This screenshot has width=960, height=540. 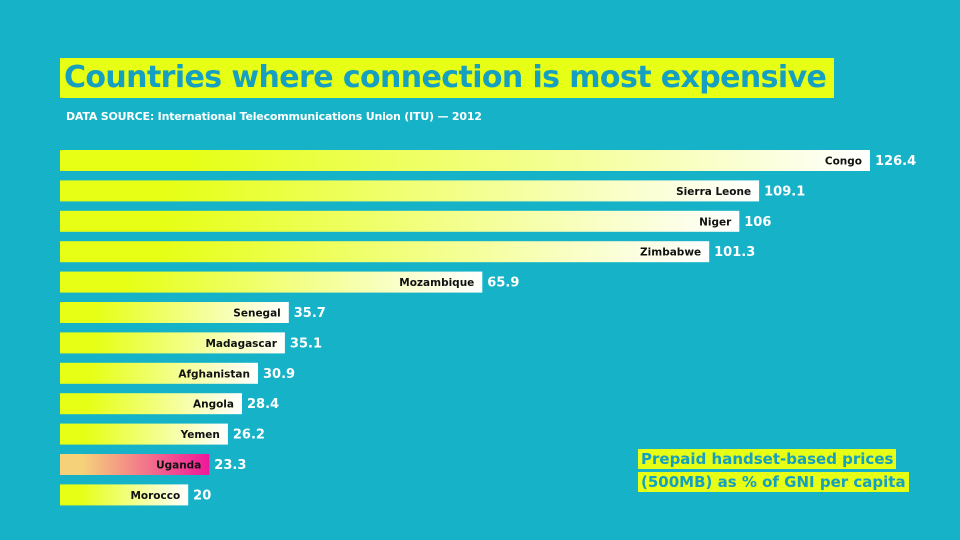 What do you see at coordinates (715, 222) in the screenshot?
I see `category-label-niger: Niger` at bounding box center [715, 222].